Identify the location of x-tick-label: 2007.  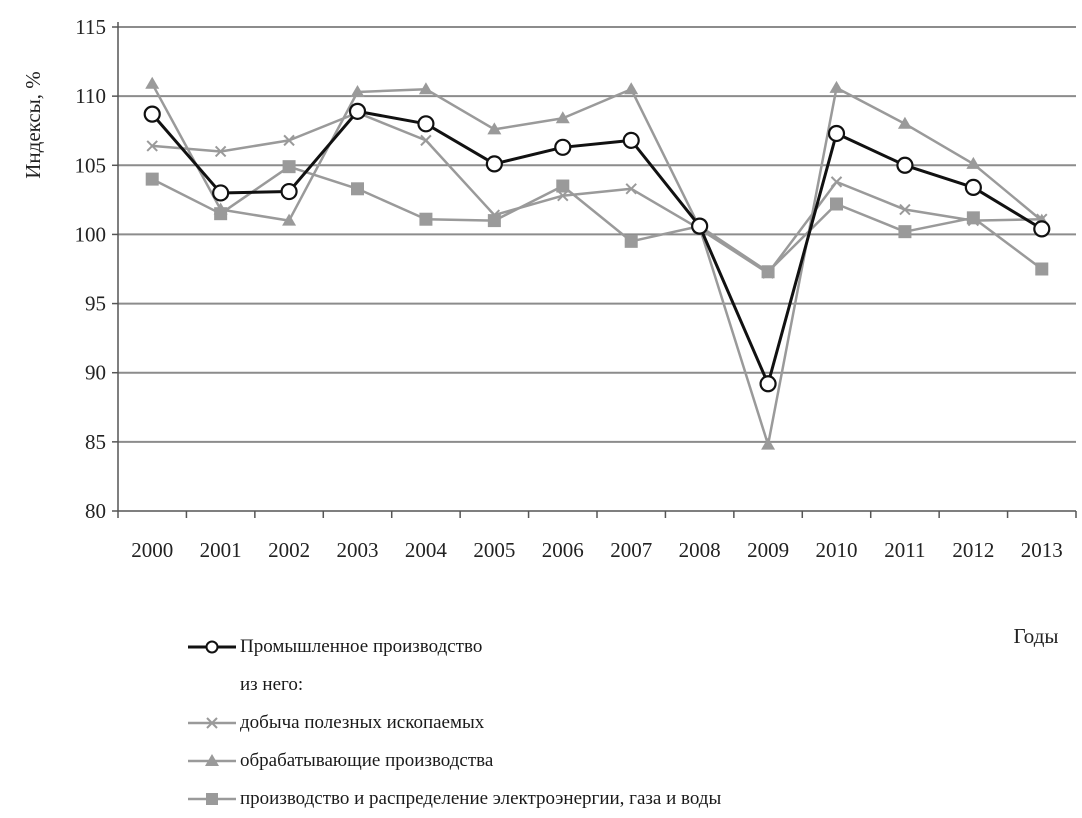
(631, 550).